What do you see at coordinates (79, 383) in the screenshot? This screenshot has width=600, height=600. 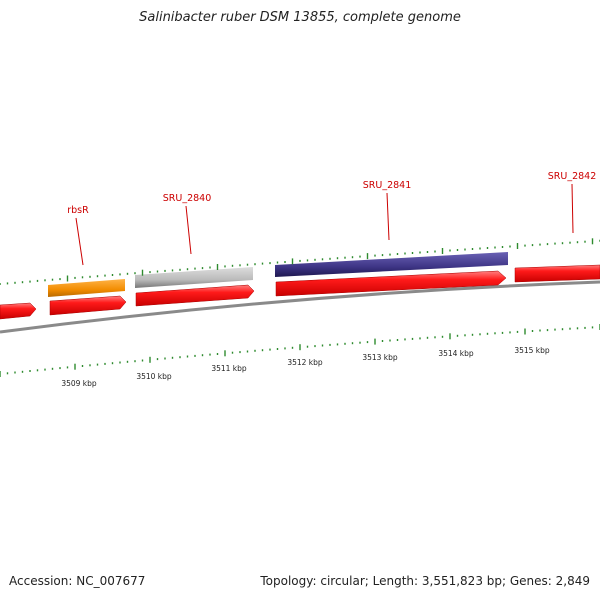 I see `scale-label: 3509 kbp` at bounding box center [79, 383].